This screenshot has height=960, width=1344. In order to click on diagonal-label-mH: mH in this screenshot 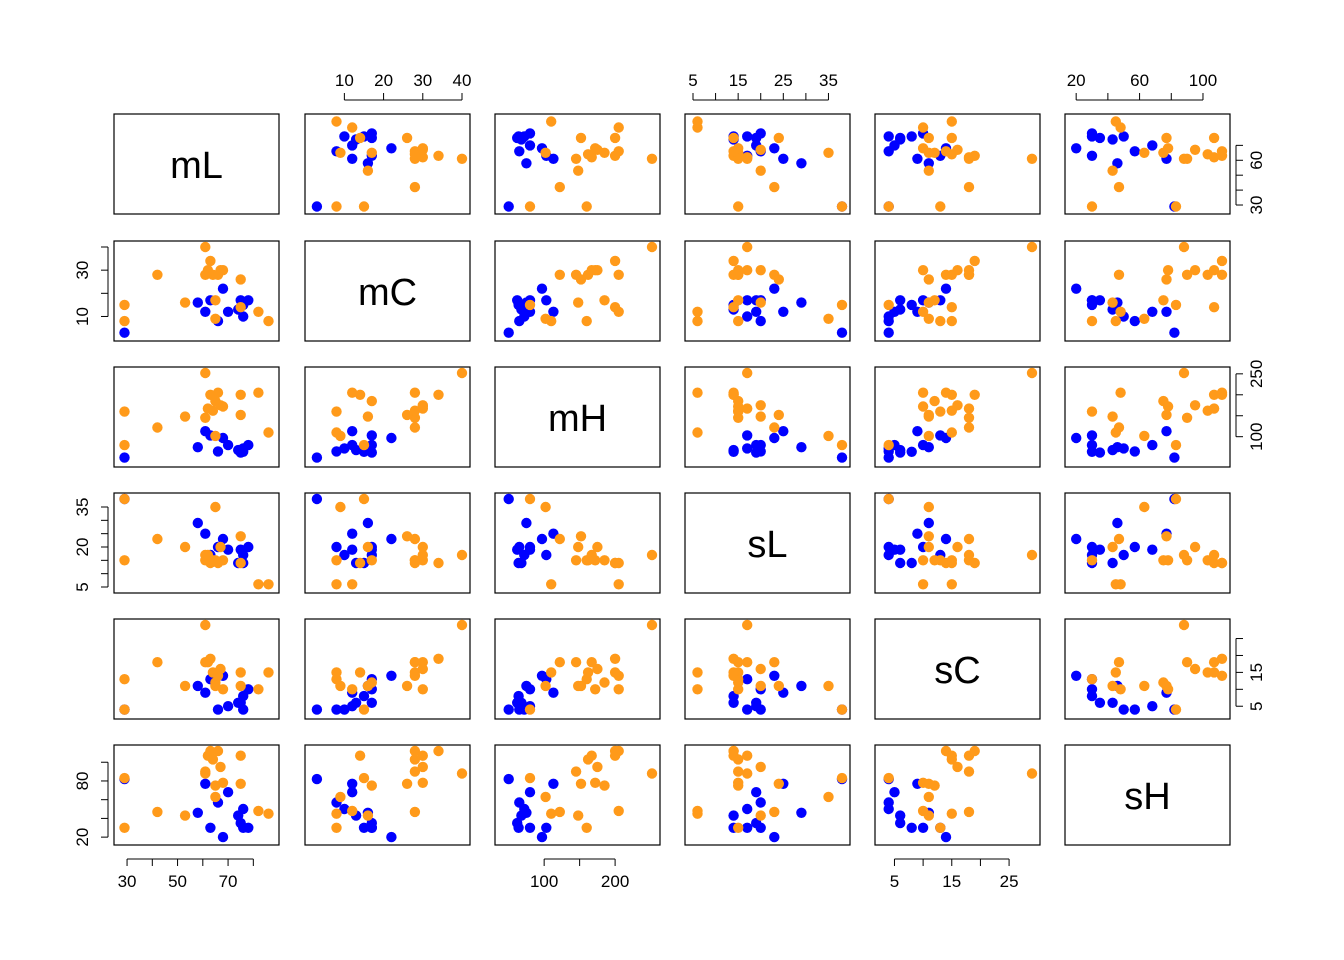, I will do `click(577, 419)`.